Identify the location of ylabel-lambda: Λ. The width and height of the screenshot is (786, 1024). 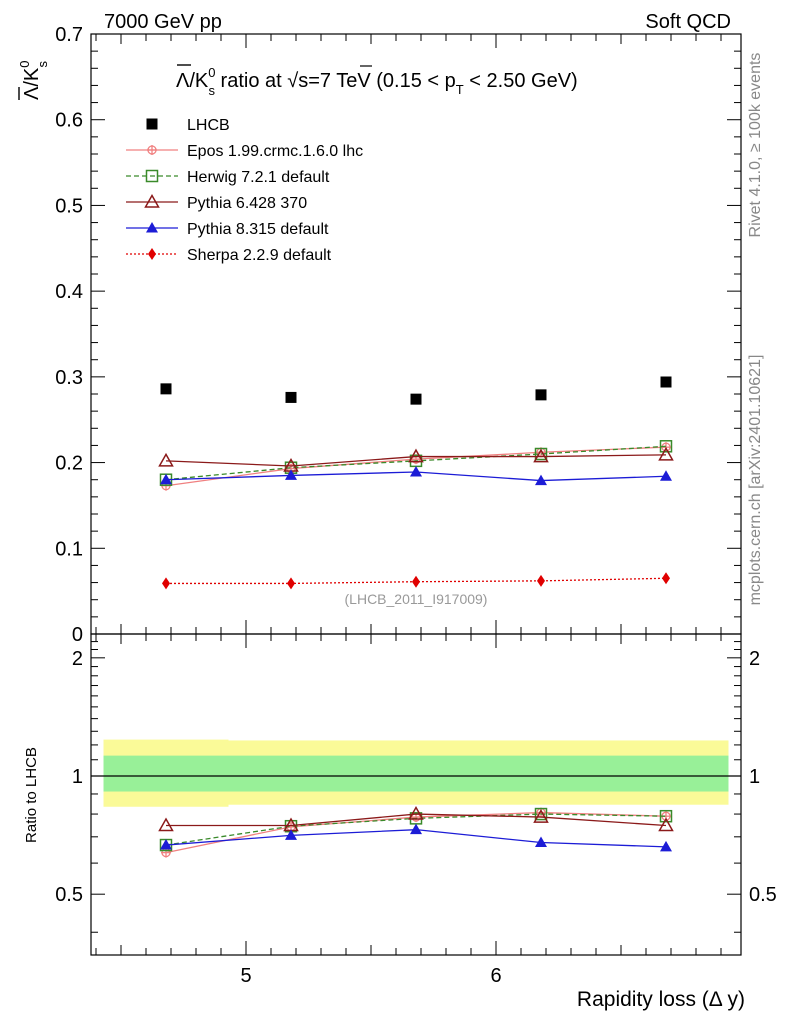
(32, 93).